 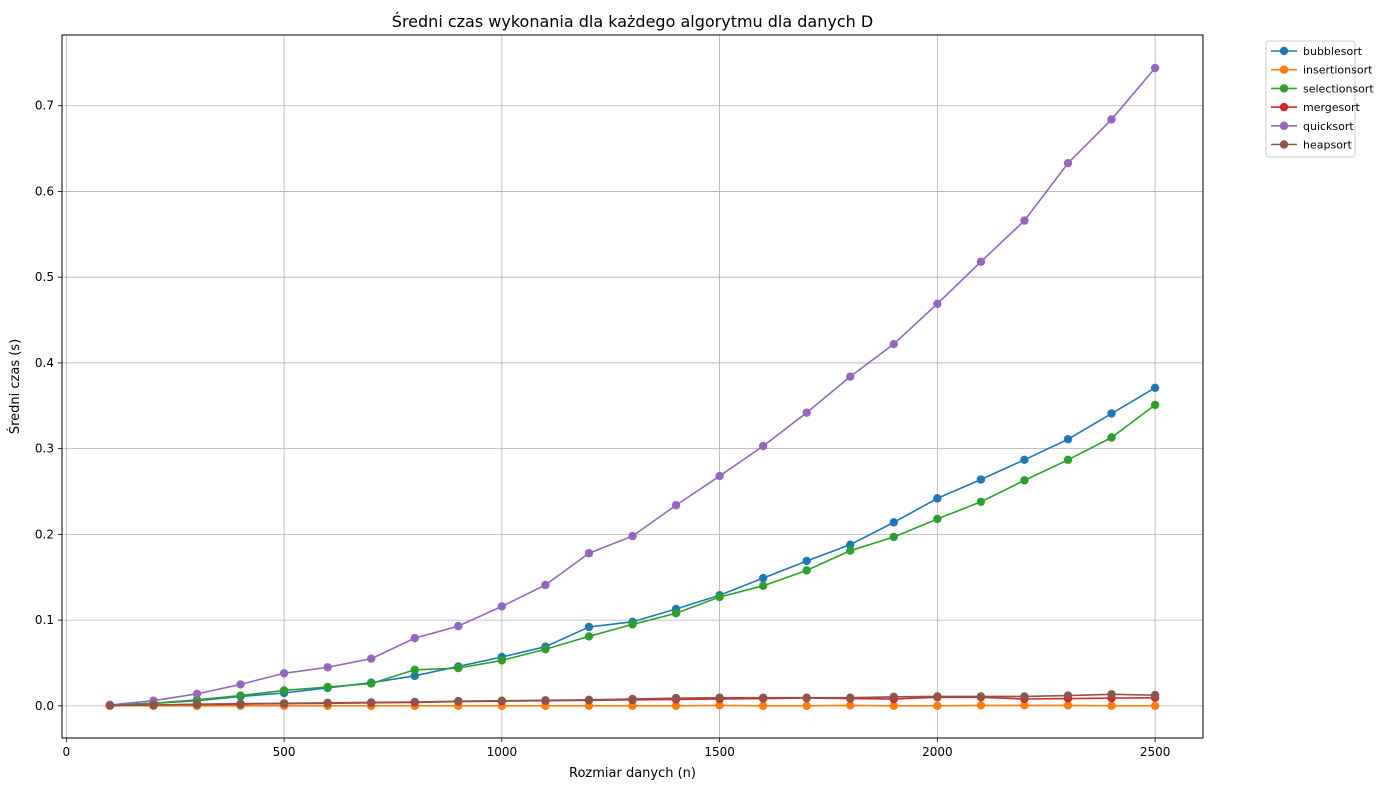 I want to click on y-tick-label: 0.1, so click(x=44, y=620).